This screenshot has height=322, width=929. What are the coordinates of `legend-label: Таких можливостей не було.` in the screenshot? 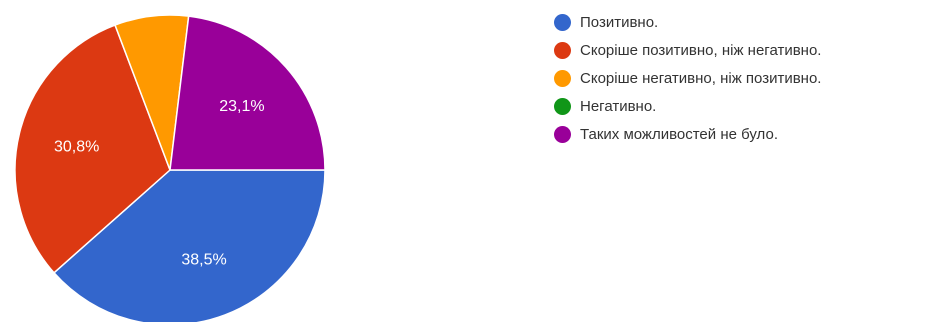 It's located at (679, 134).